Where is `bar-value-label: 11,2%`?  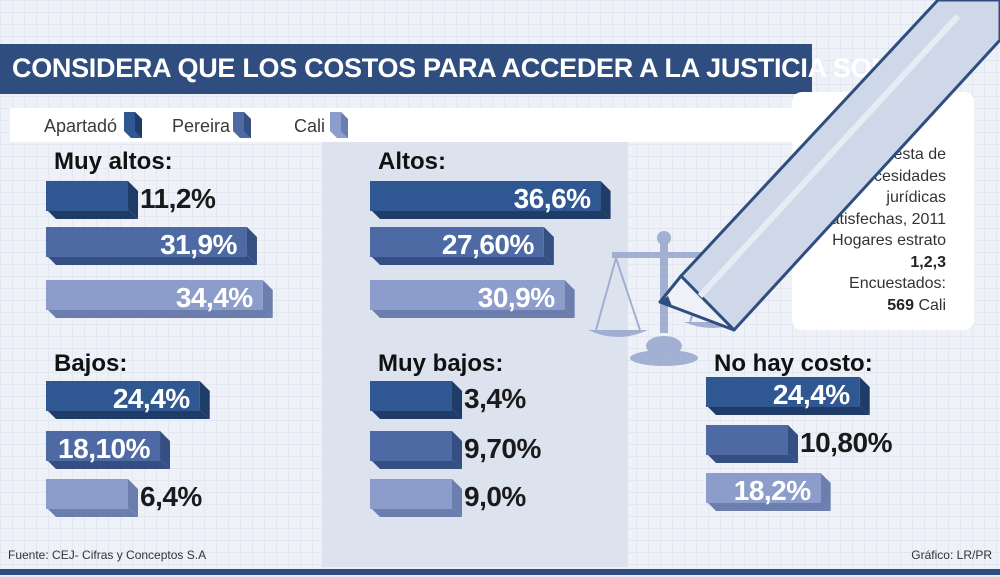 bar-value-label: 11,2% is located at coordinates (178, 198).